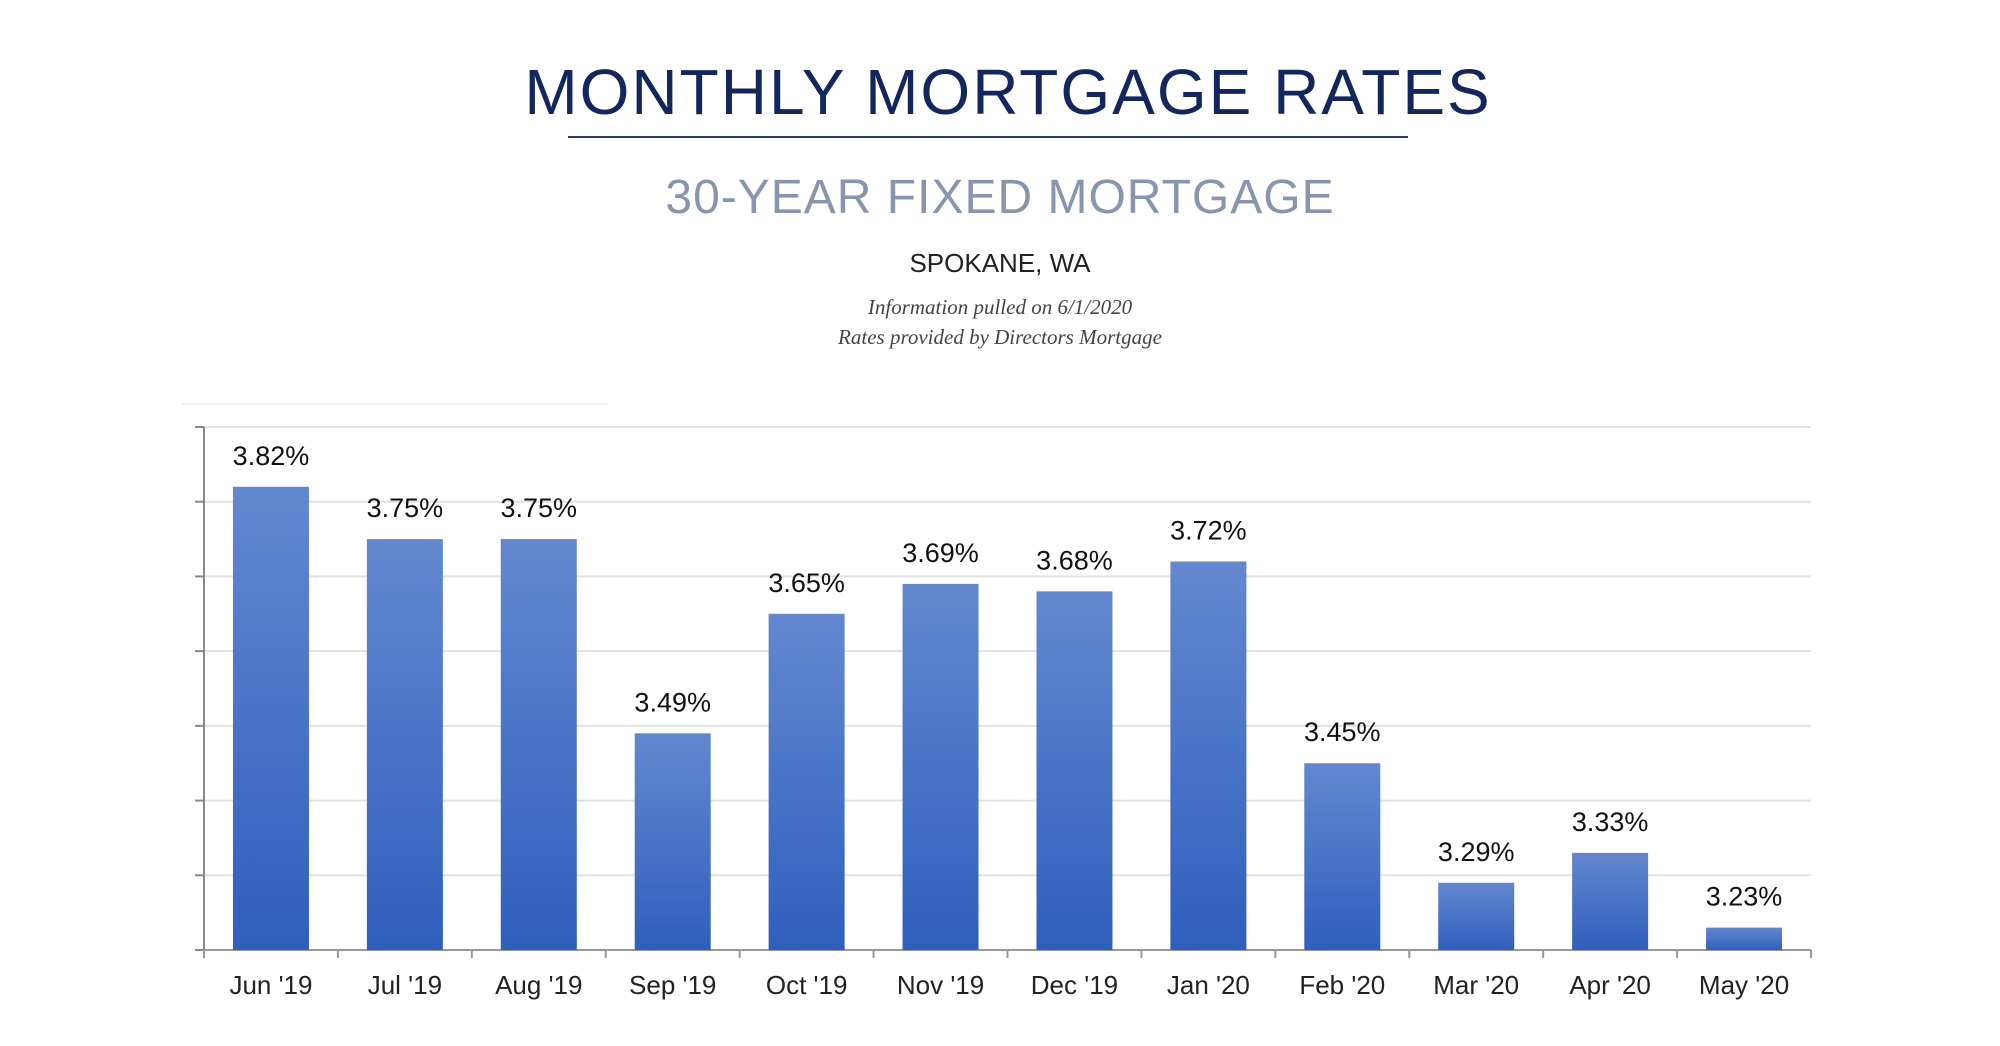 This screenshot has height=1046, width=2000. What do you see at coordinates (672, 985) in the screenshot?
I see `x-tick-label: Sep '19` at bounding box center [672, 985].